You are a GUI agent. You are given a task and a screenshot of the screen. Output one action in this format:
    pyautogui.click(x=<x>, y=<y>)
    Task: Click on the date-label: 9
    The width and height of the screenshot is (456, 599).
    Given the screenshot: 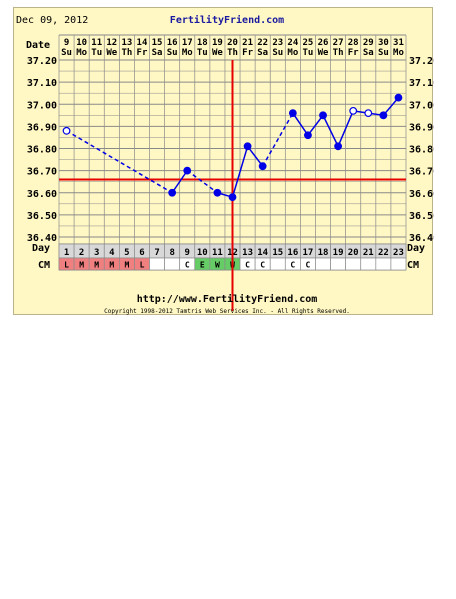 What is the action you would take?
    pyautogui.click(x=66, y=43)
    